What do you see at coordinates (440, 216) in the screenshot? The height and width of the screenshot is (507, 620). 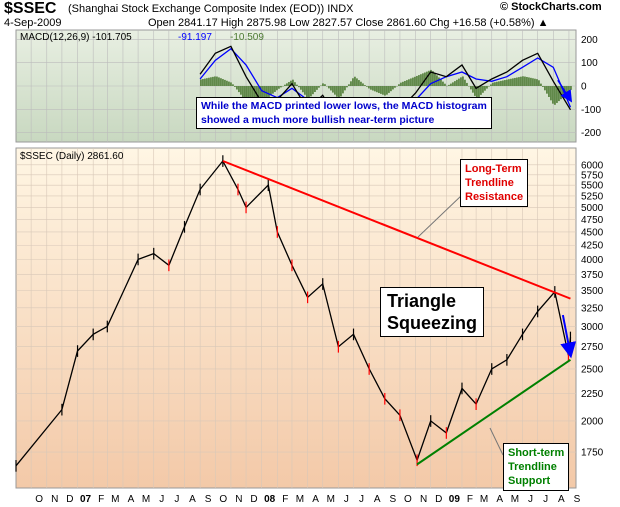 I see `resistance-pointer` at bounding box center [440, 216].